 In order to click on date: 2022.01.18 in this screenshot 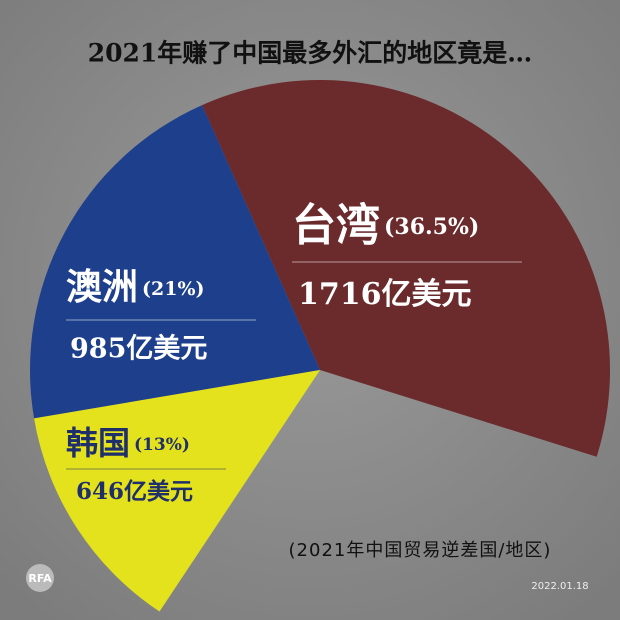, I will do `click(559, 586)`.